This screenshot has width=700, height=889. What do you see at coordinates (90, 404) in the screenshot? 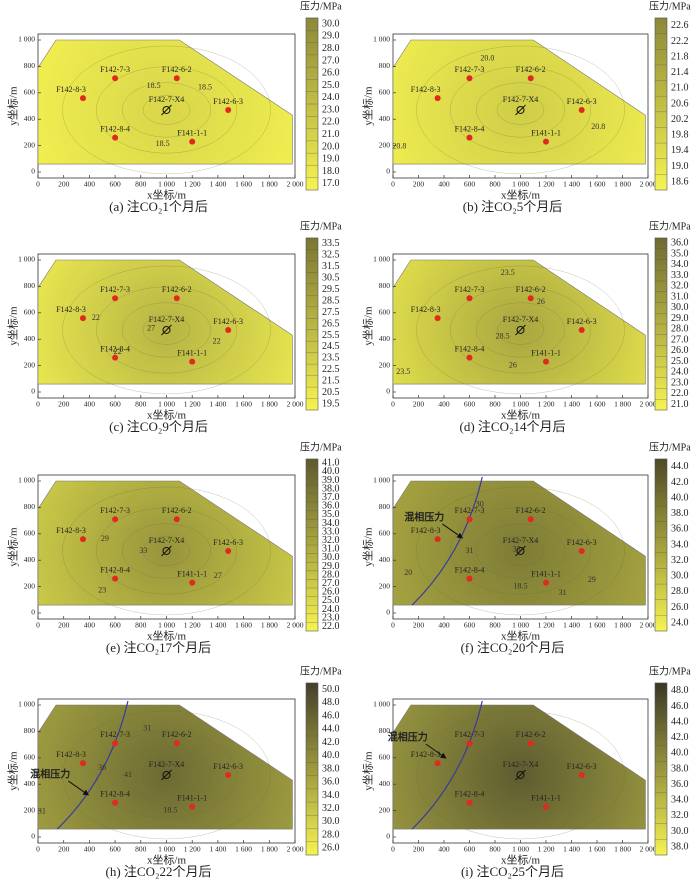
I see `x-tick-label: 400` at bounding box center [90, 404].